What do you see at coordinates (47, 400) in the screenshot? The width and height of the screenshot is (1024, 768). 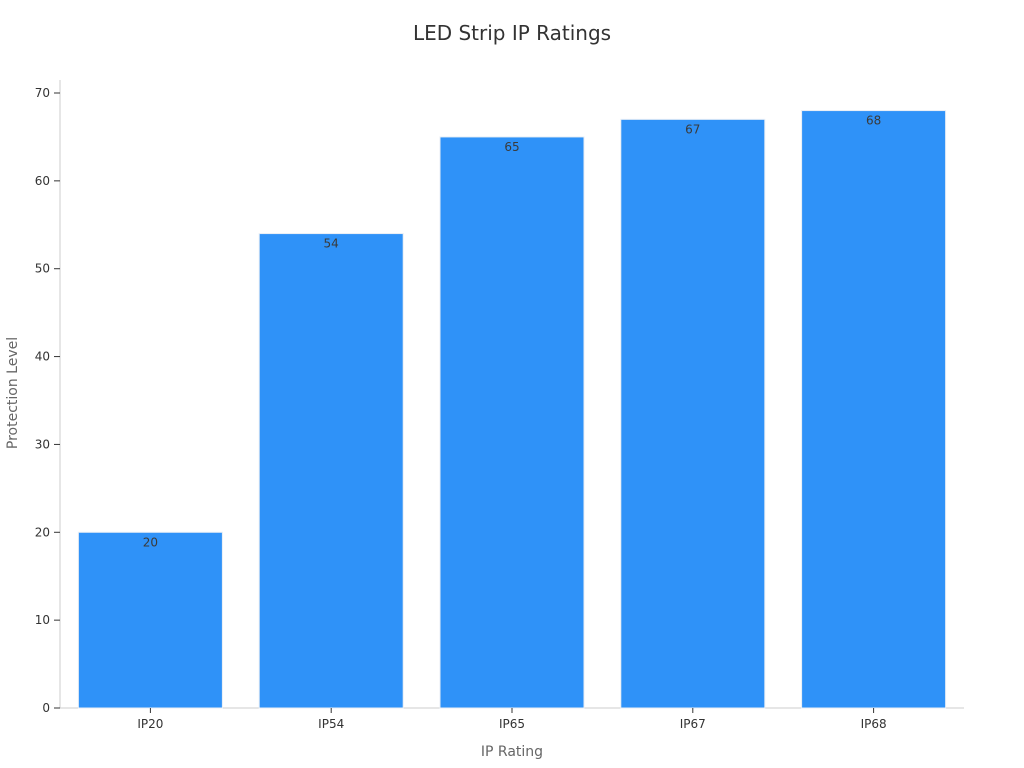 I see `y-axis-ticks: 0 10 20 30 40 50 60 70` at bounding box center [47, 400].